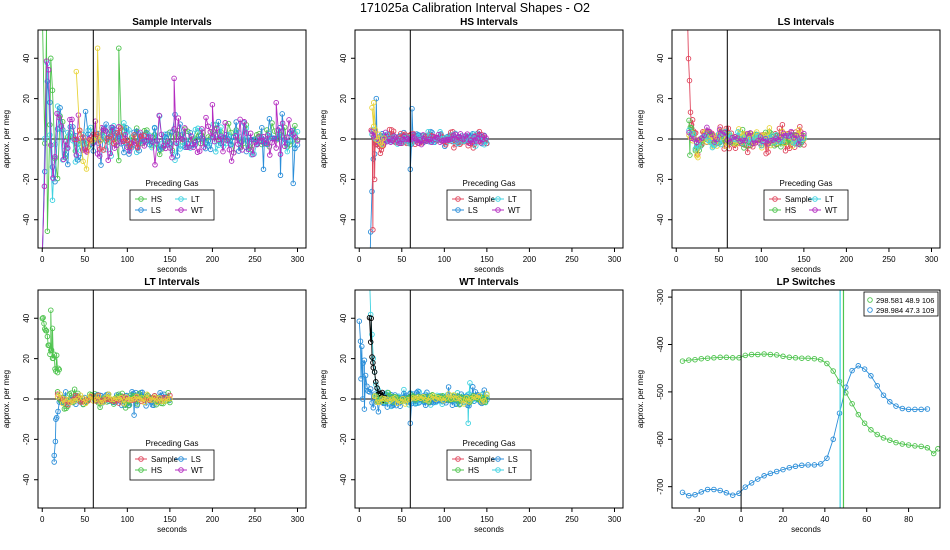 The width and height of the screenshot is (950, 550). I want to click on ls-x-axis-label: seconds, so click(806, 269).